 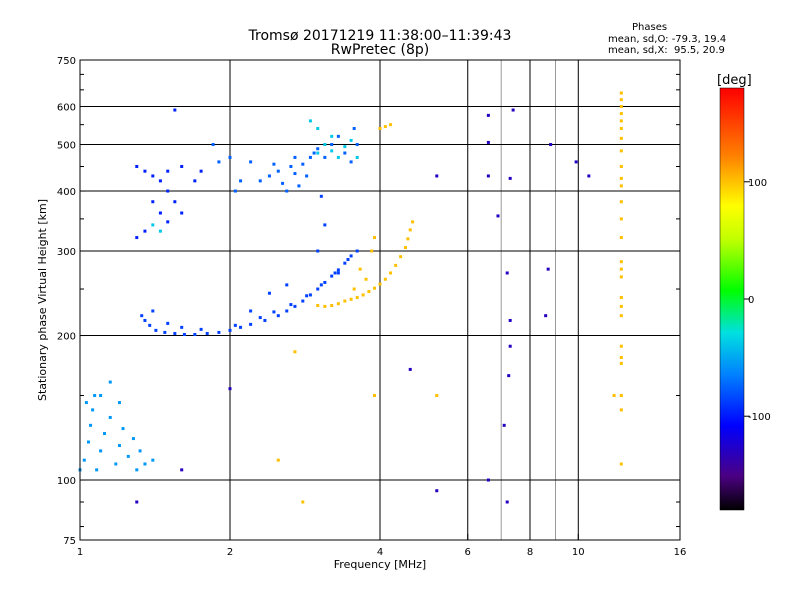 I want to click on colorbar-label: [deg], so click(x=734, y=80).